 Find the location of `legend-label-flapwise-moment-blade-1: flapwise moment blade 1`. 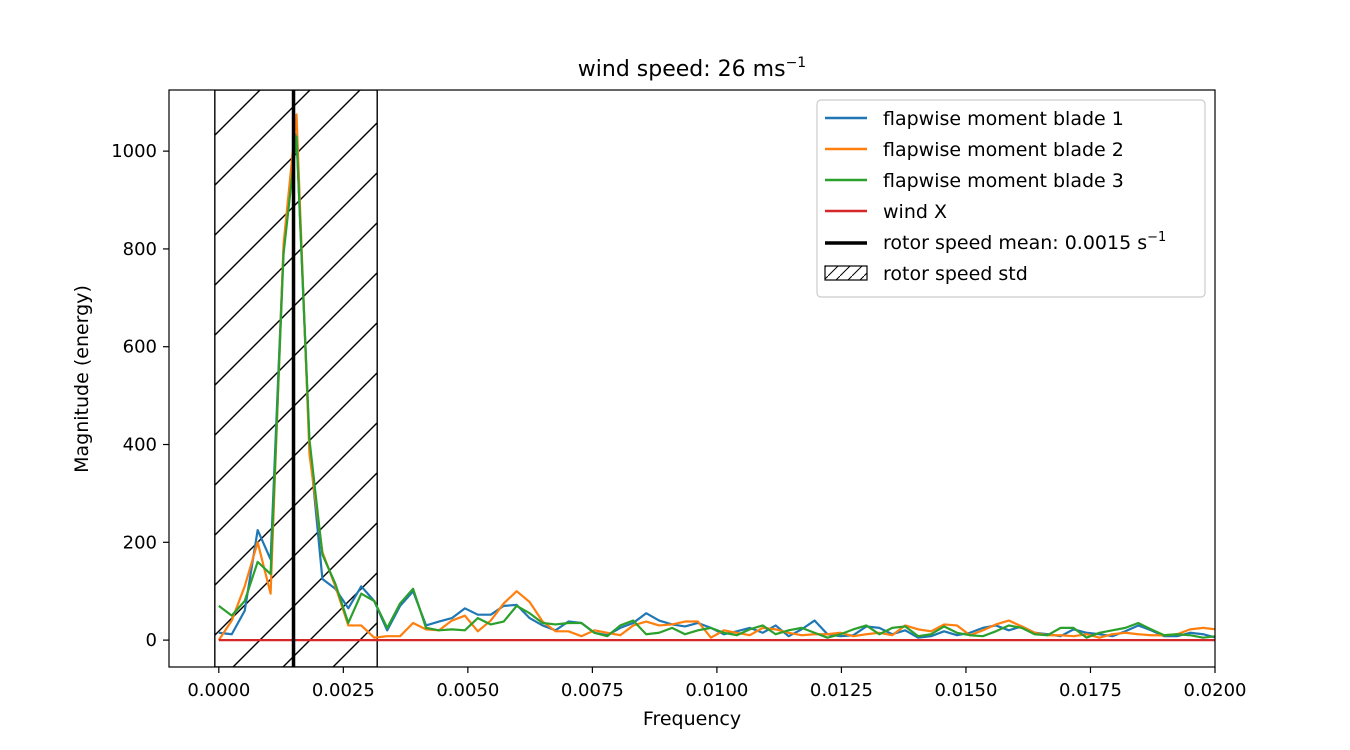

legend-label-flapwise-moment-blade-1: flapwise moment blade 1 is located at coordinates (1003, 119).